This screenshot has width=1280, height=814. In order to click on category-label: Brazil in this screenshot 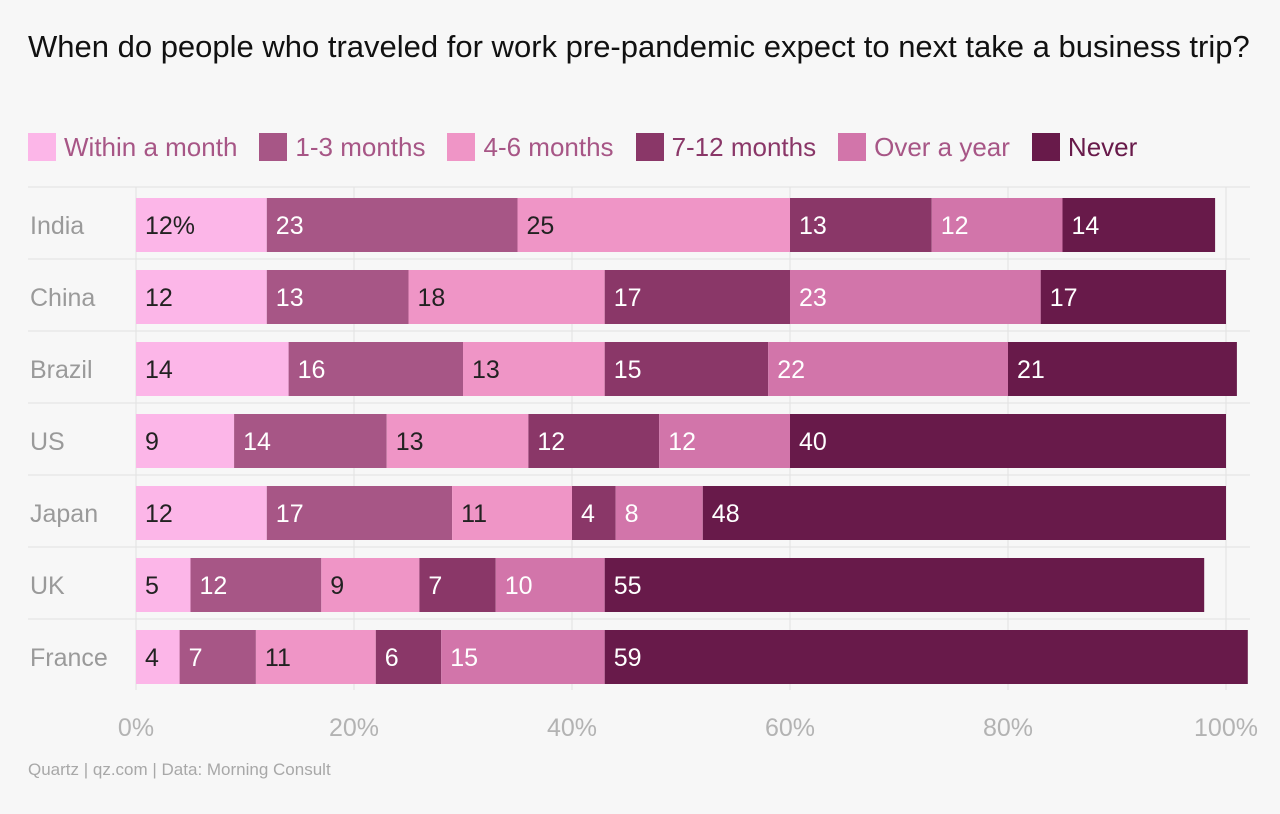, I will do `click(61, 370)`.